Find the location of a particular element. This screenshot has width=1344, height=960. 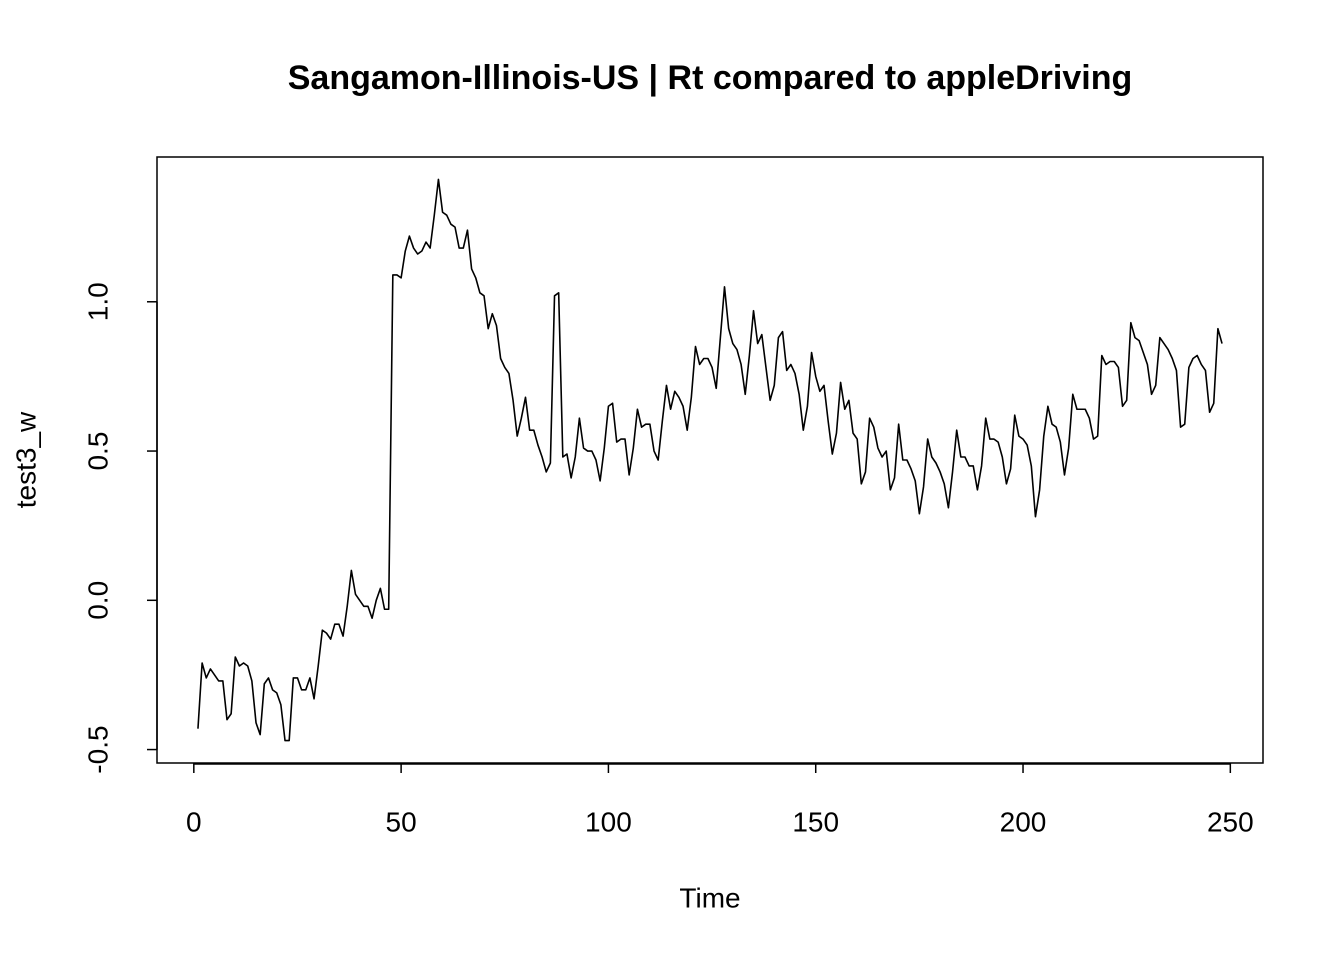

x-tick-label: 150 is located at coordinates (815, 821).